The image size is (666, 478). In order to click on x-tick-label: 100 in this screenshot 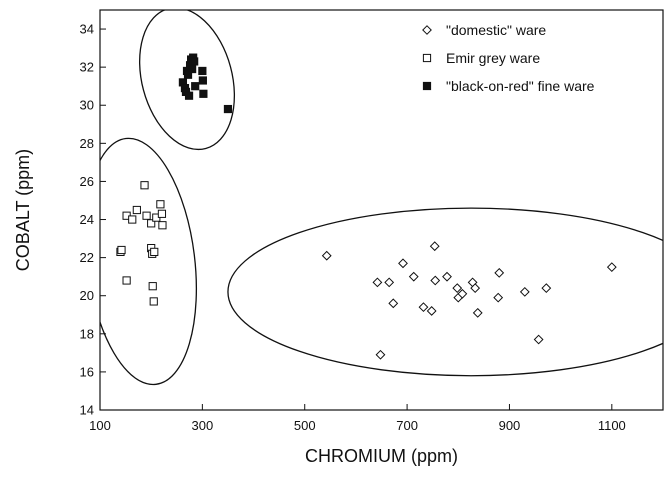, I will do `click(100, 425)`.